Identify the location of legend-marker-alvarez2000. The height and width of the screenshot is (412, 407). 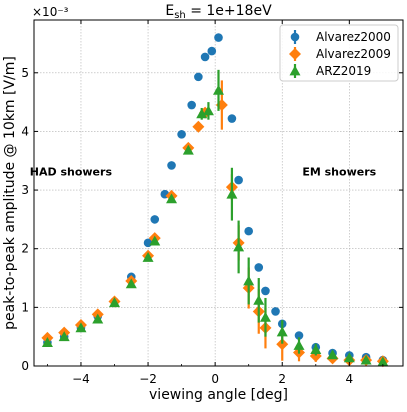
(295, 37).